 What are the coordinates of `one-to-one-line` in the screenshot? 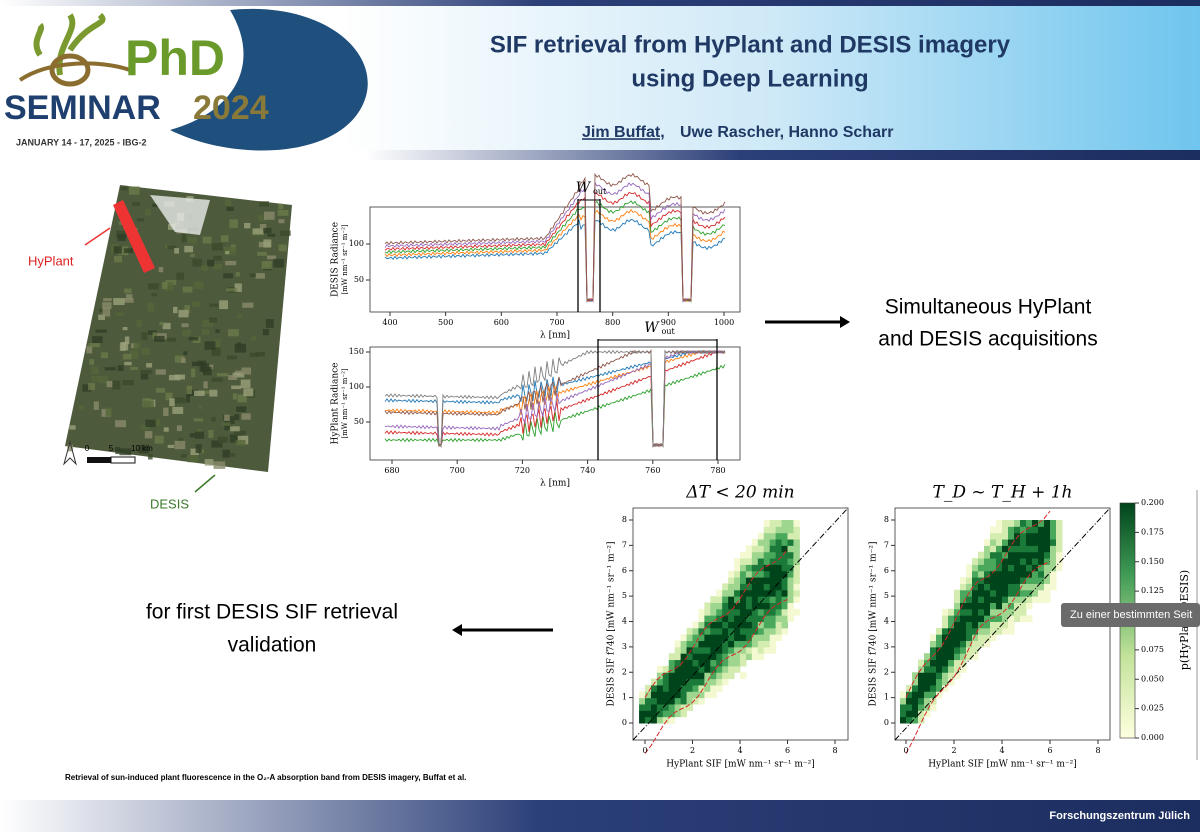 It's located at (740, 624).